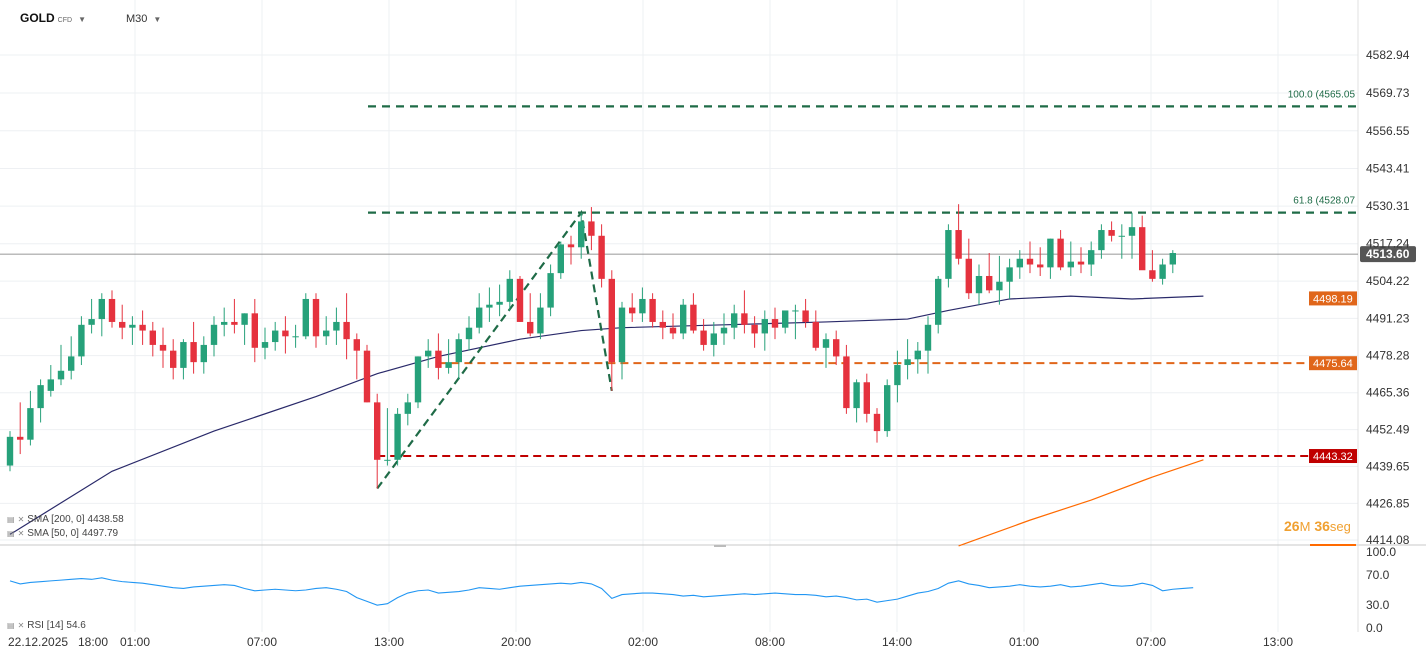 The height and width of the screenshot is (659, 1426). Describe the element at coordinates (62, 533) in the screenshot. I see `sma50-legend: ▤ ✕ SMA [50, 0] 4497.79` at that location.